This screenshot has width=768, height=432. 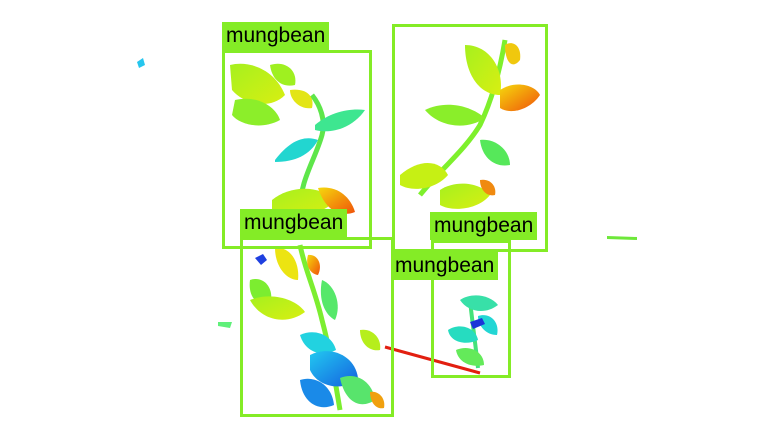 What do you see at coordinates (473, 332) in the screenshot?
I see `plant-d` at bounding box center [473, 332].